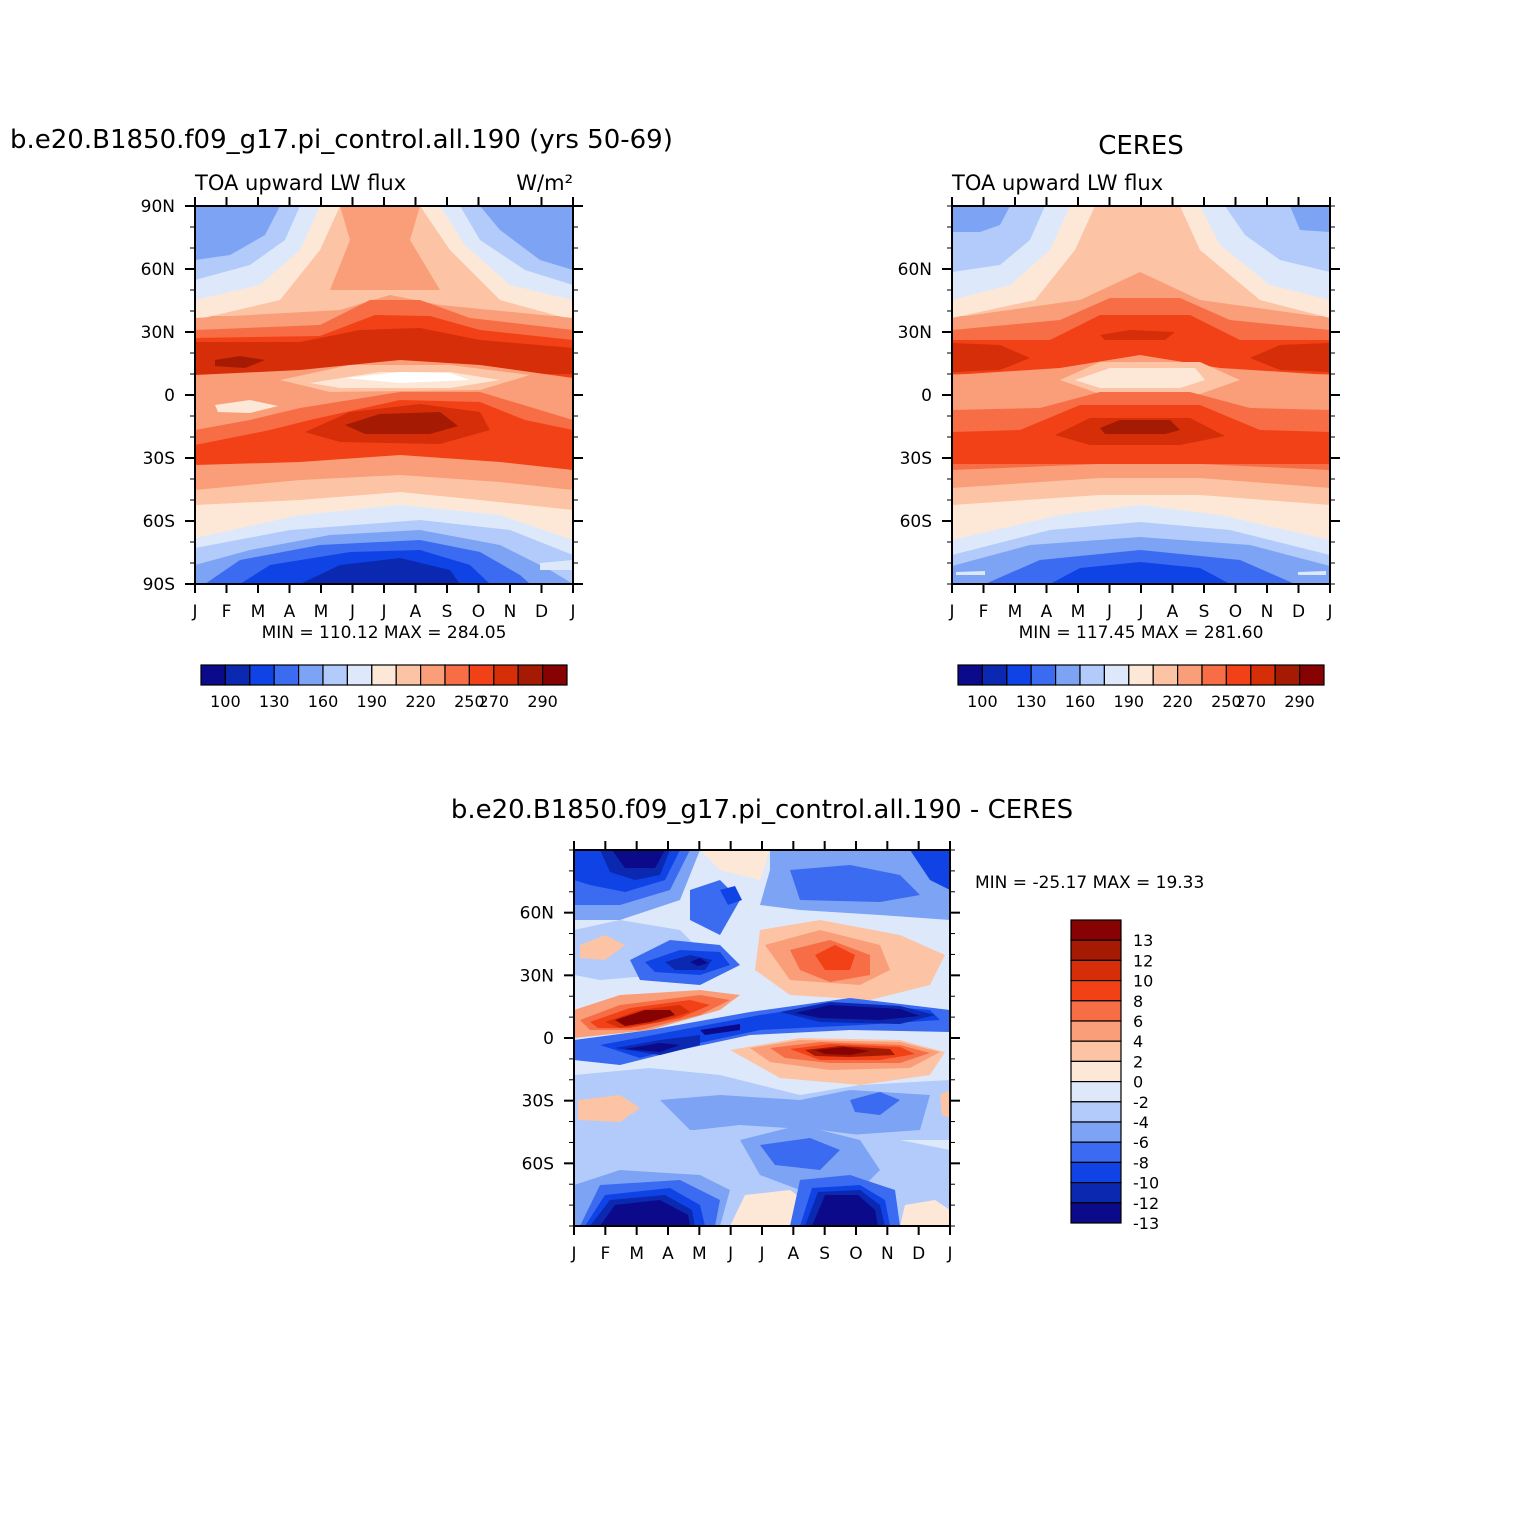 The width and height of the screenshot is (1524, 1524). I want to click on ceres-x-tick-label: A, so click(1173, 612).